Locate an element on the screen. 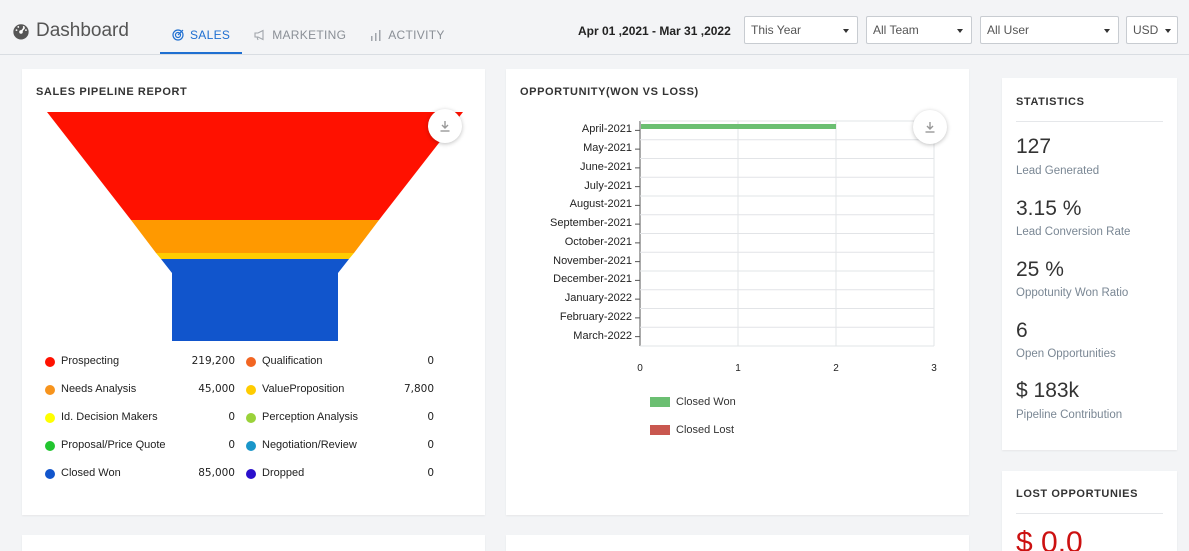 The image size is (1189, 551). funnel-segment-closed-won is located at coordinates (255, 300).